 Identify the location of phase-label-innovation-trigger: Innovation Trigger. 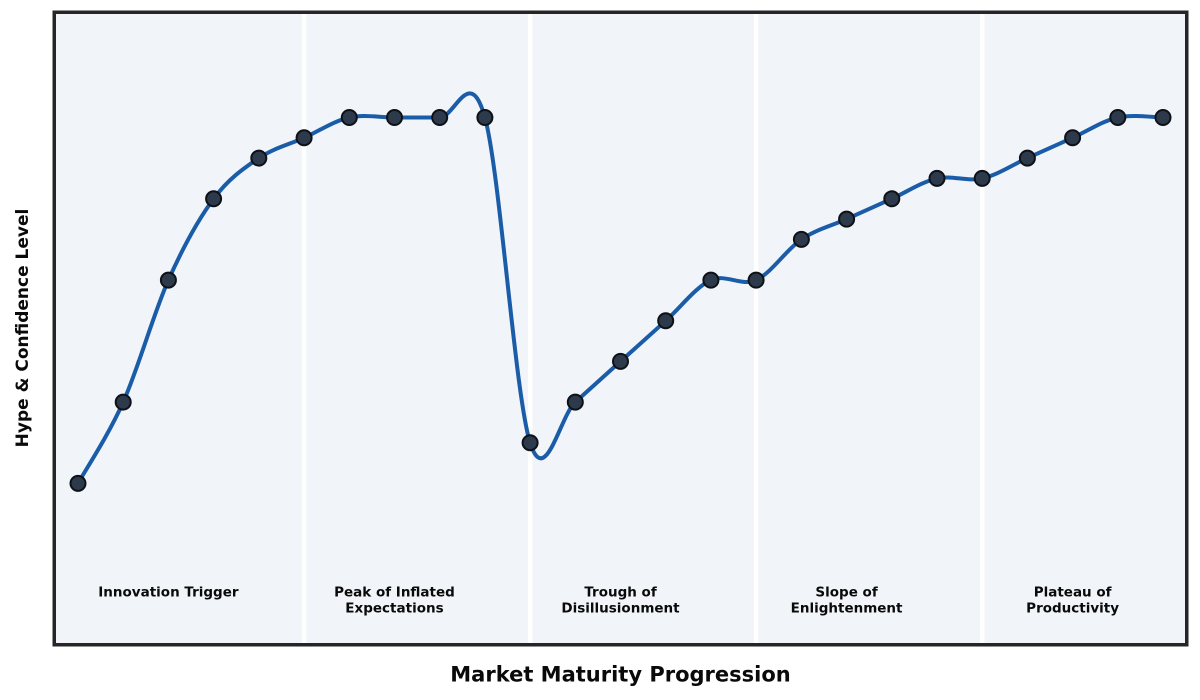
(168, 593).